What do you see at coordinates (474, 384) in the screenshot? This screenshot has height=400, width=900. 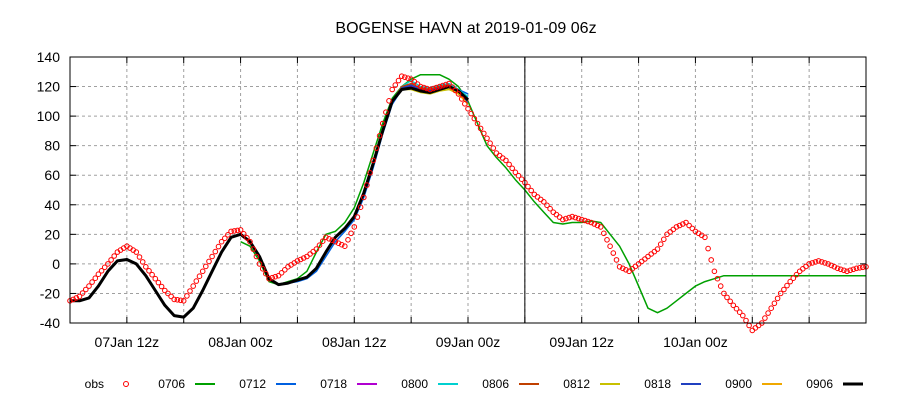 I see `legend: obs 0706 0712 0718 0800 0806 0812 0818 0900 0906` at bounding box center [474, 384].